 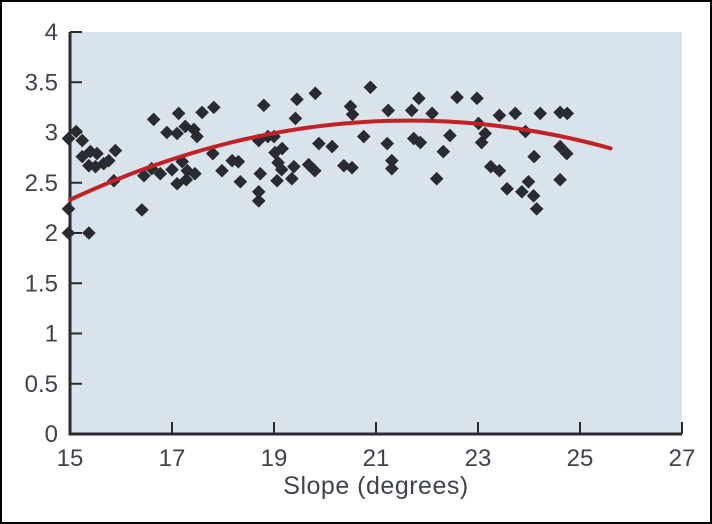 I want to click on y-tick-label: 1, so click(x=51, y=334).